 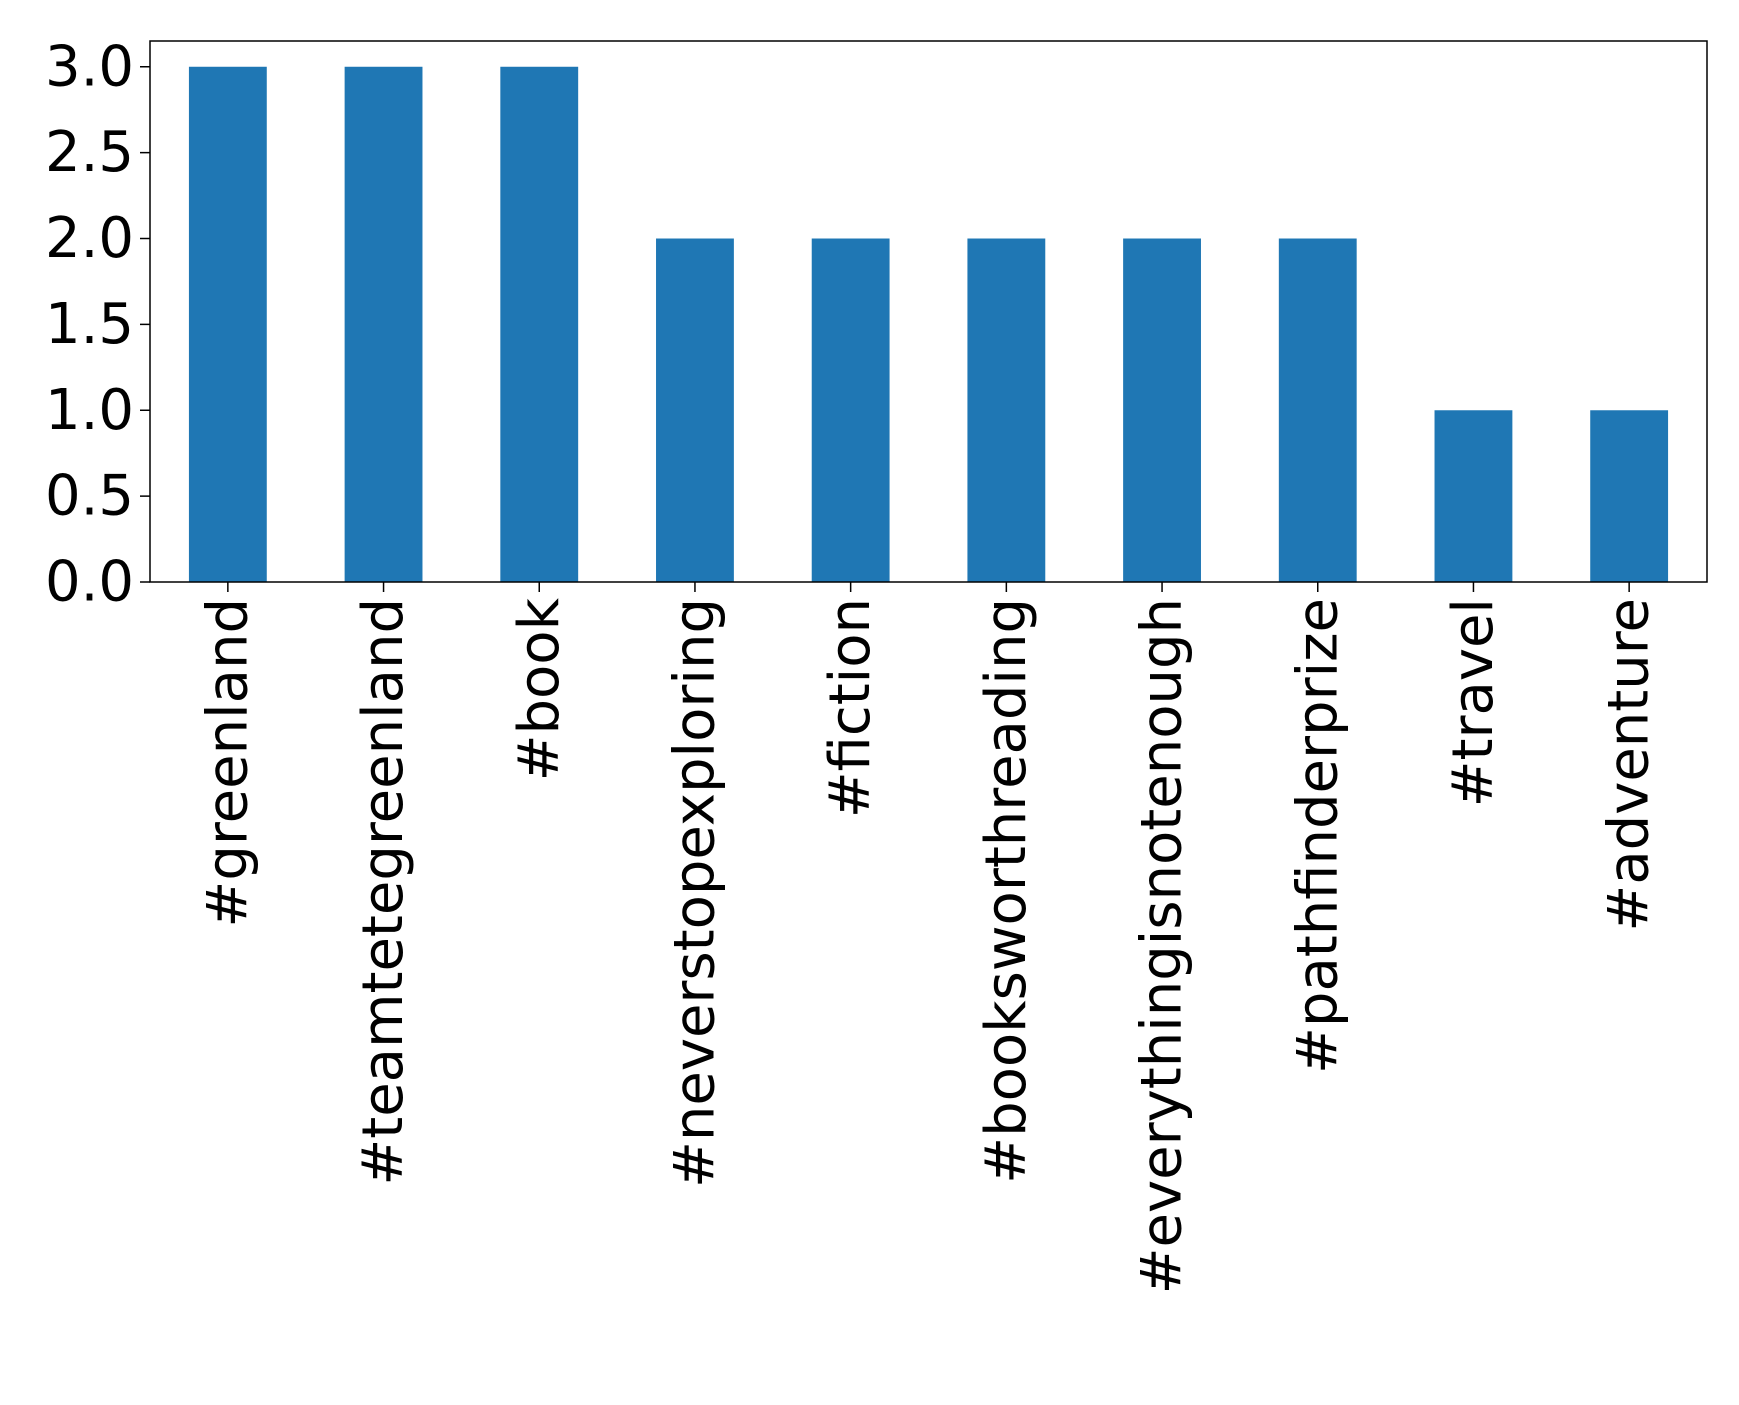 What do you see at coordinates (1473, 702) in the screenshot?
I see `x-tick-label: #travel` at bounding box center [1473, 702].